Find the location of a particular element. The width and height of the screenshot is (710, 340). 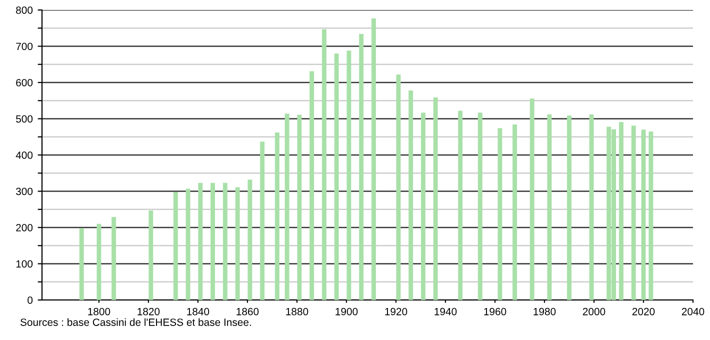

x-tick-label: 1980 is located at coordinates (545, 312).